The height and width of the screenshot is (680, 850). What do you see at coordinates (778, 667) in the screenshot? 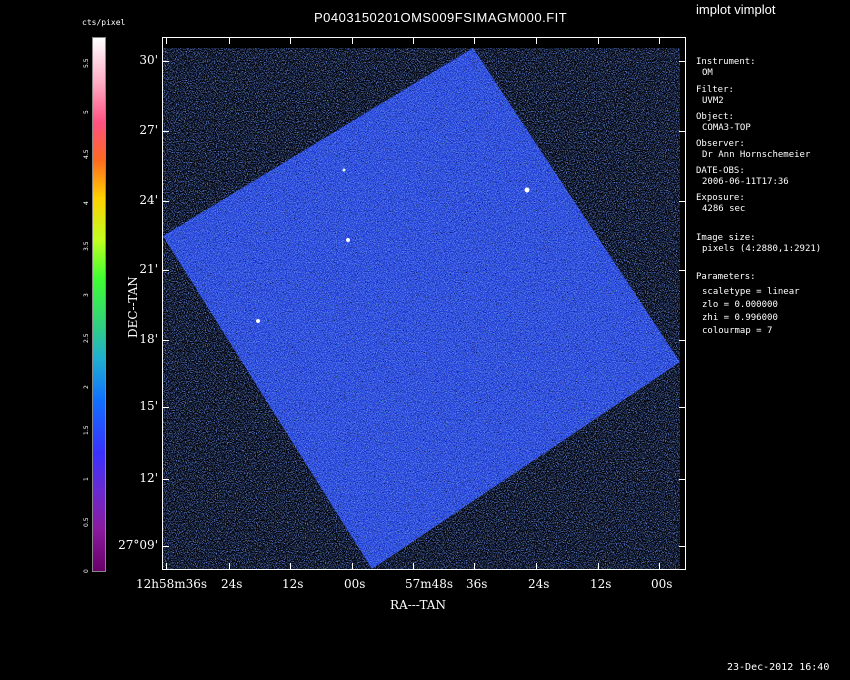
I see `footer-timestamp: 23-Dec-2012 16:40` at bounding box center [778, 667].